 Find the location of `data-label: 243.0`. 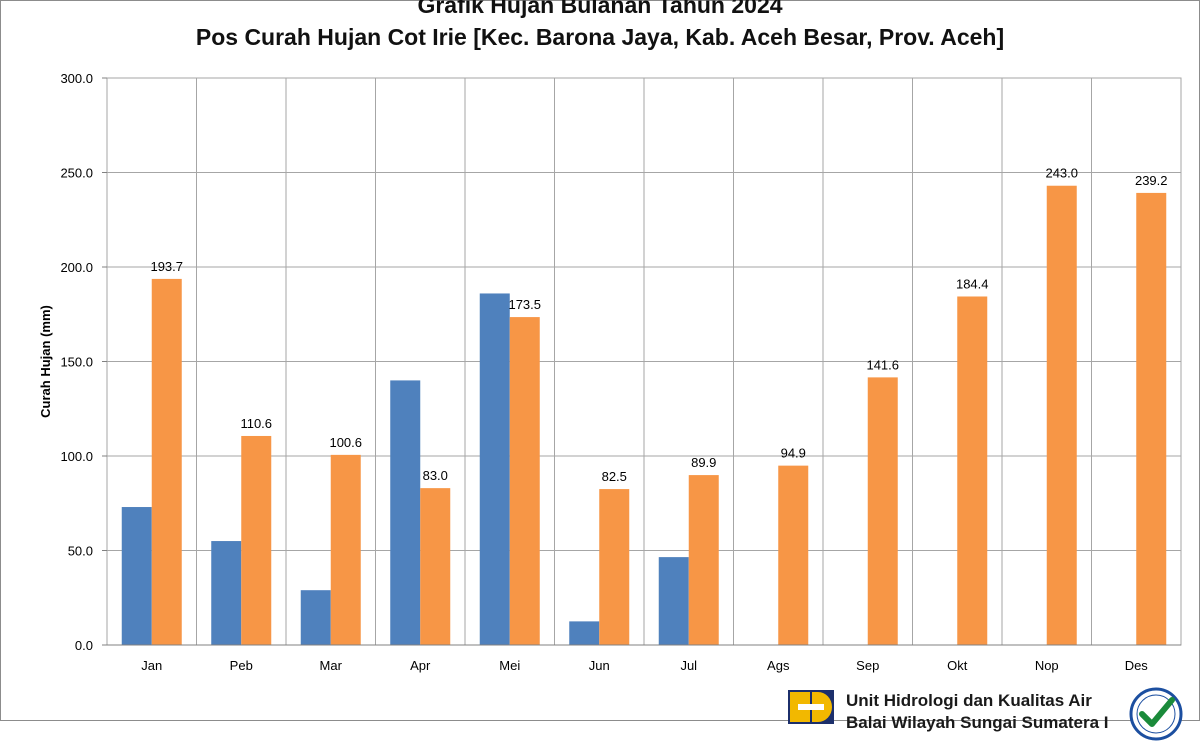

data-label: 243.0 is located at coordinates (1061, 173).